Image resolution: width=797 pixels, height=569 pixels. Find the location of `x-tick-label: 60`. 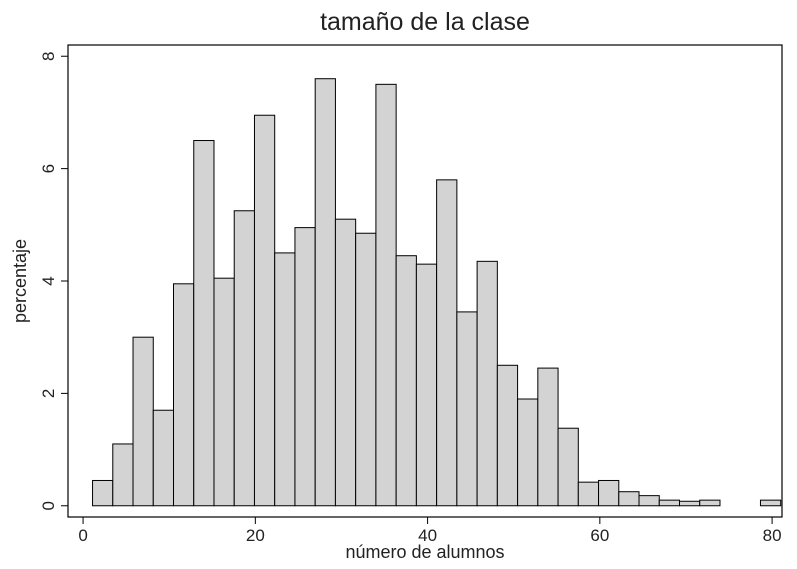

x-tick-label: 60 is located at coordinates (599, 535).